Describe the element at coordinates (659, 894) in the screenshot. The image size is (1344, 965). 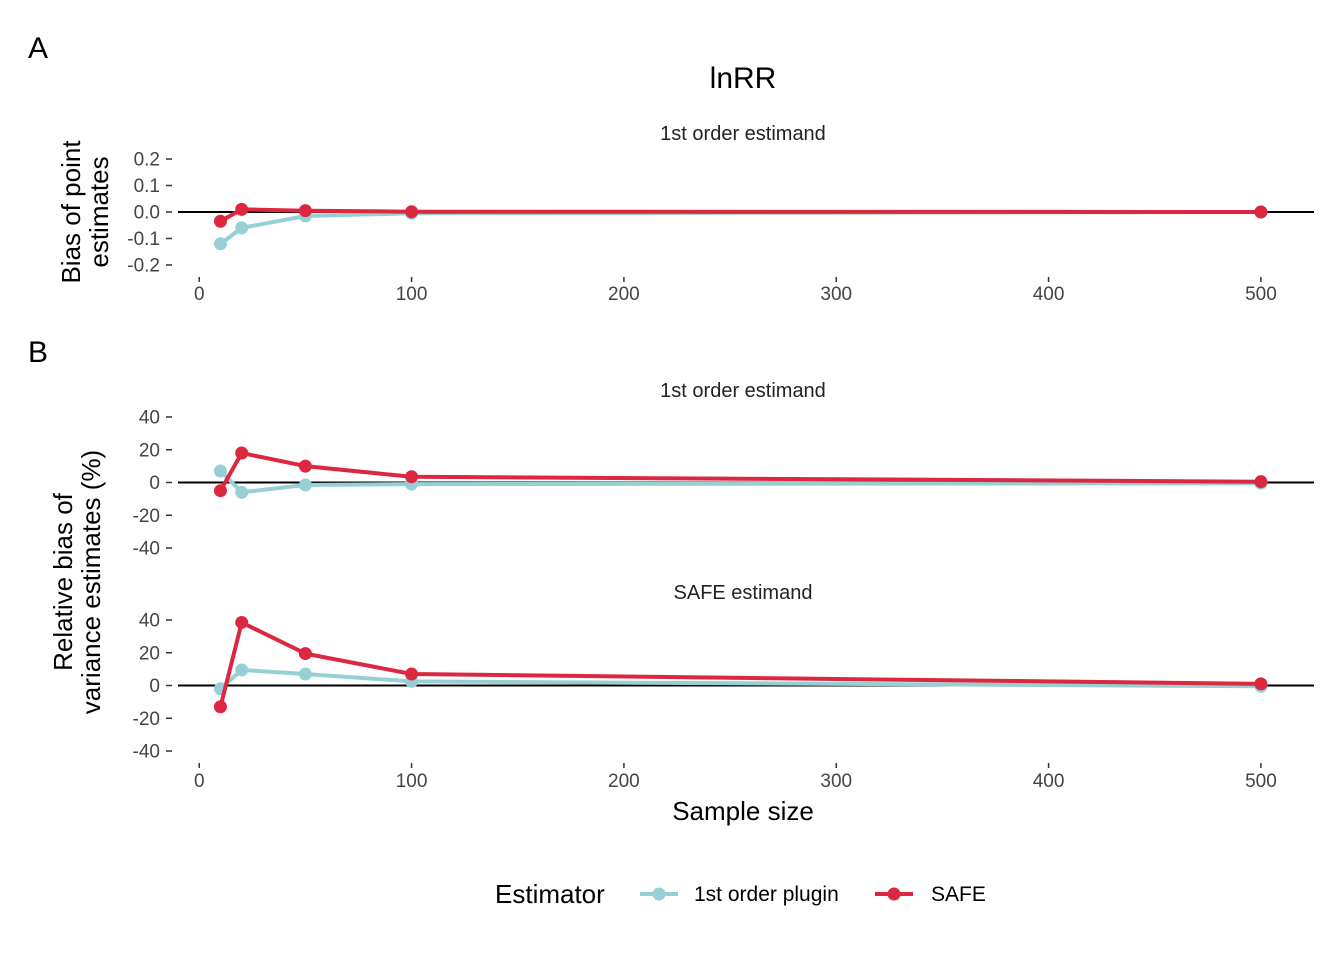
I see `legend-key-dot-plugin` at that location.